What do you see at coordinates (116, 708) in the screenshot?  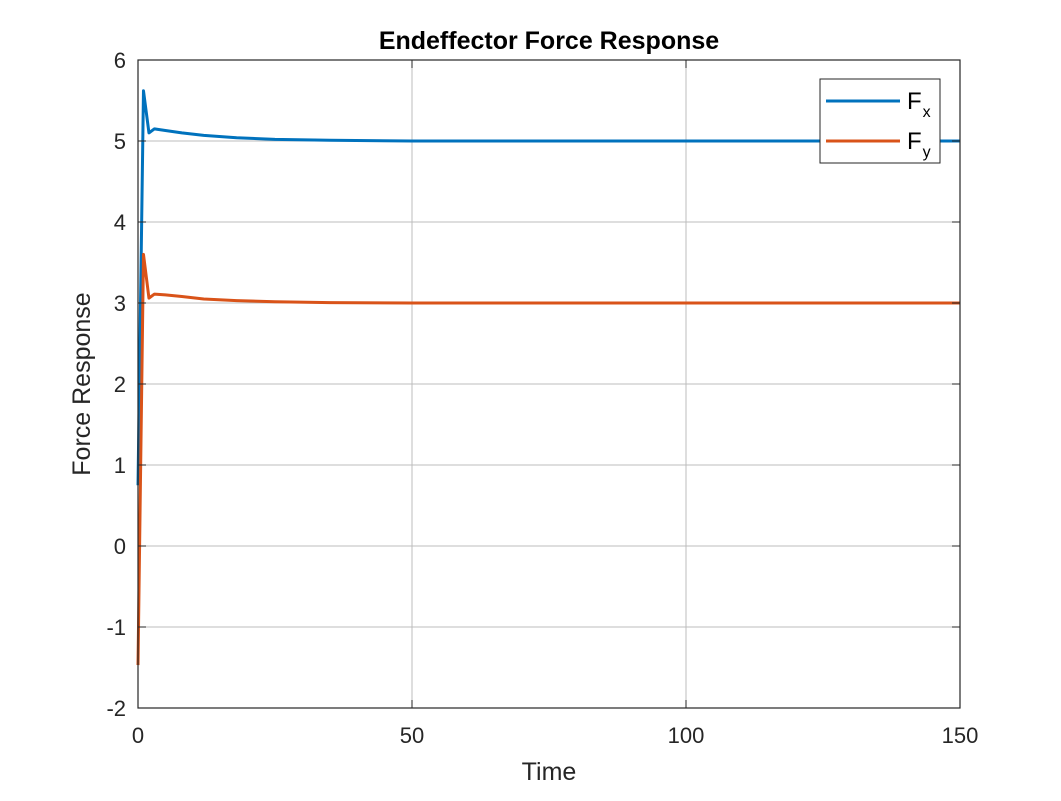 I see `y-tick-label: -2` at bounding box center [116, 708].